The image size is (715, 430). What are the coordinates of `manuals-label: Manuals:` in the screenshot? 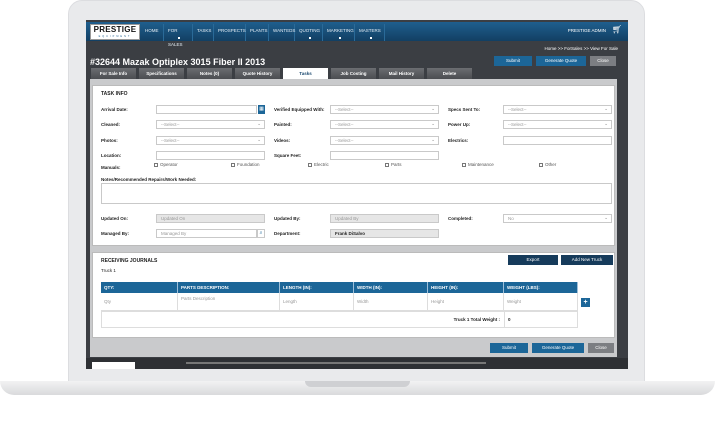 It's located at (111, 167).